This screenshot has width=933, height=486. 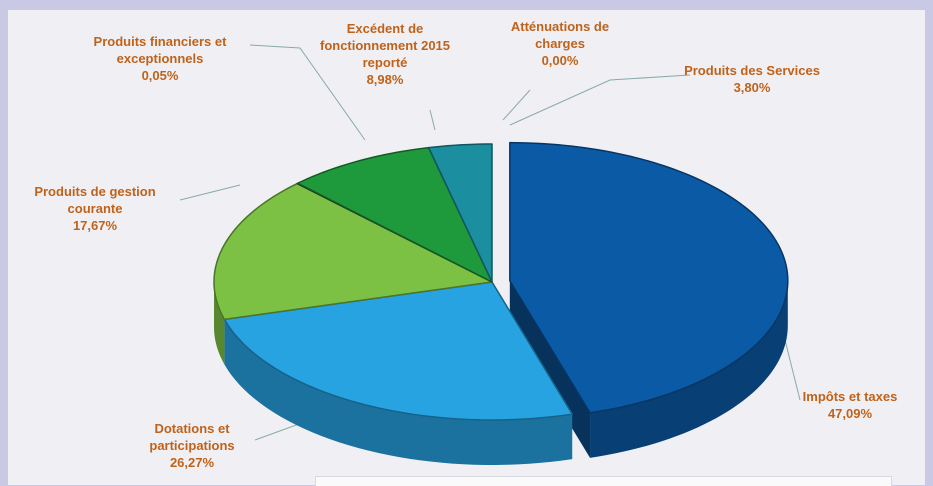 I want to click on category-name: Produits de gestion courante, so click(x=95, y=200).